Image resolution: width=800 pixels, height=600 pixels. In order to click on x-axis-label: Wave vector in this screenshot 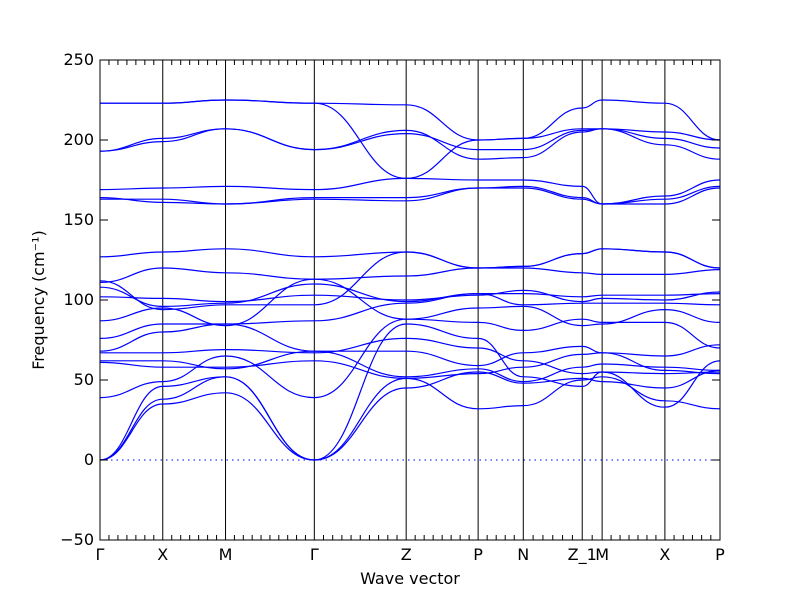, I will do `click(410, 578)`.